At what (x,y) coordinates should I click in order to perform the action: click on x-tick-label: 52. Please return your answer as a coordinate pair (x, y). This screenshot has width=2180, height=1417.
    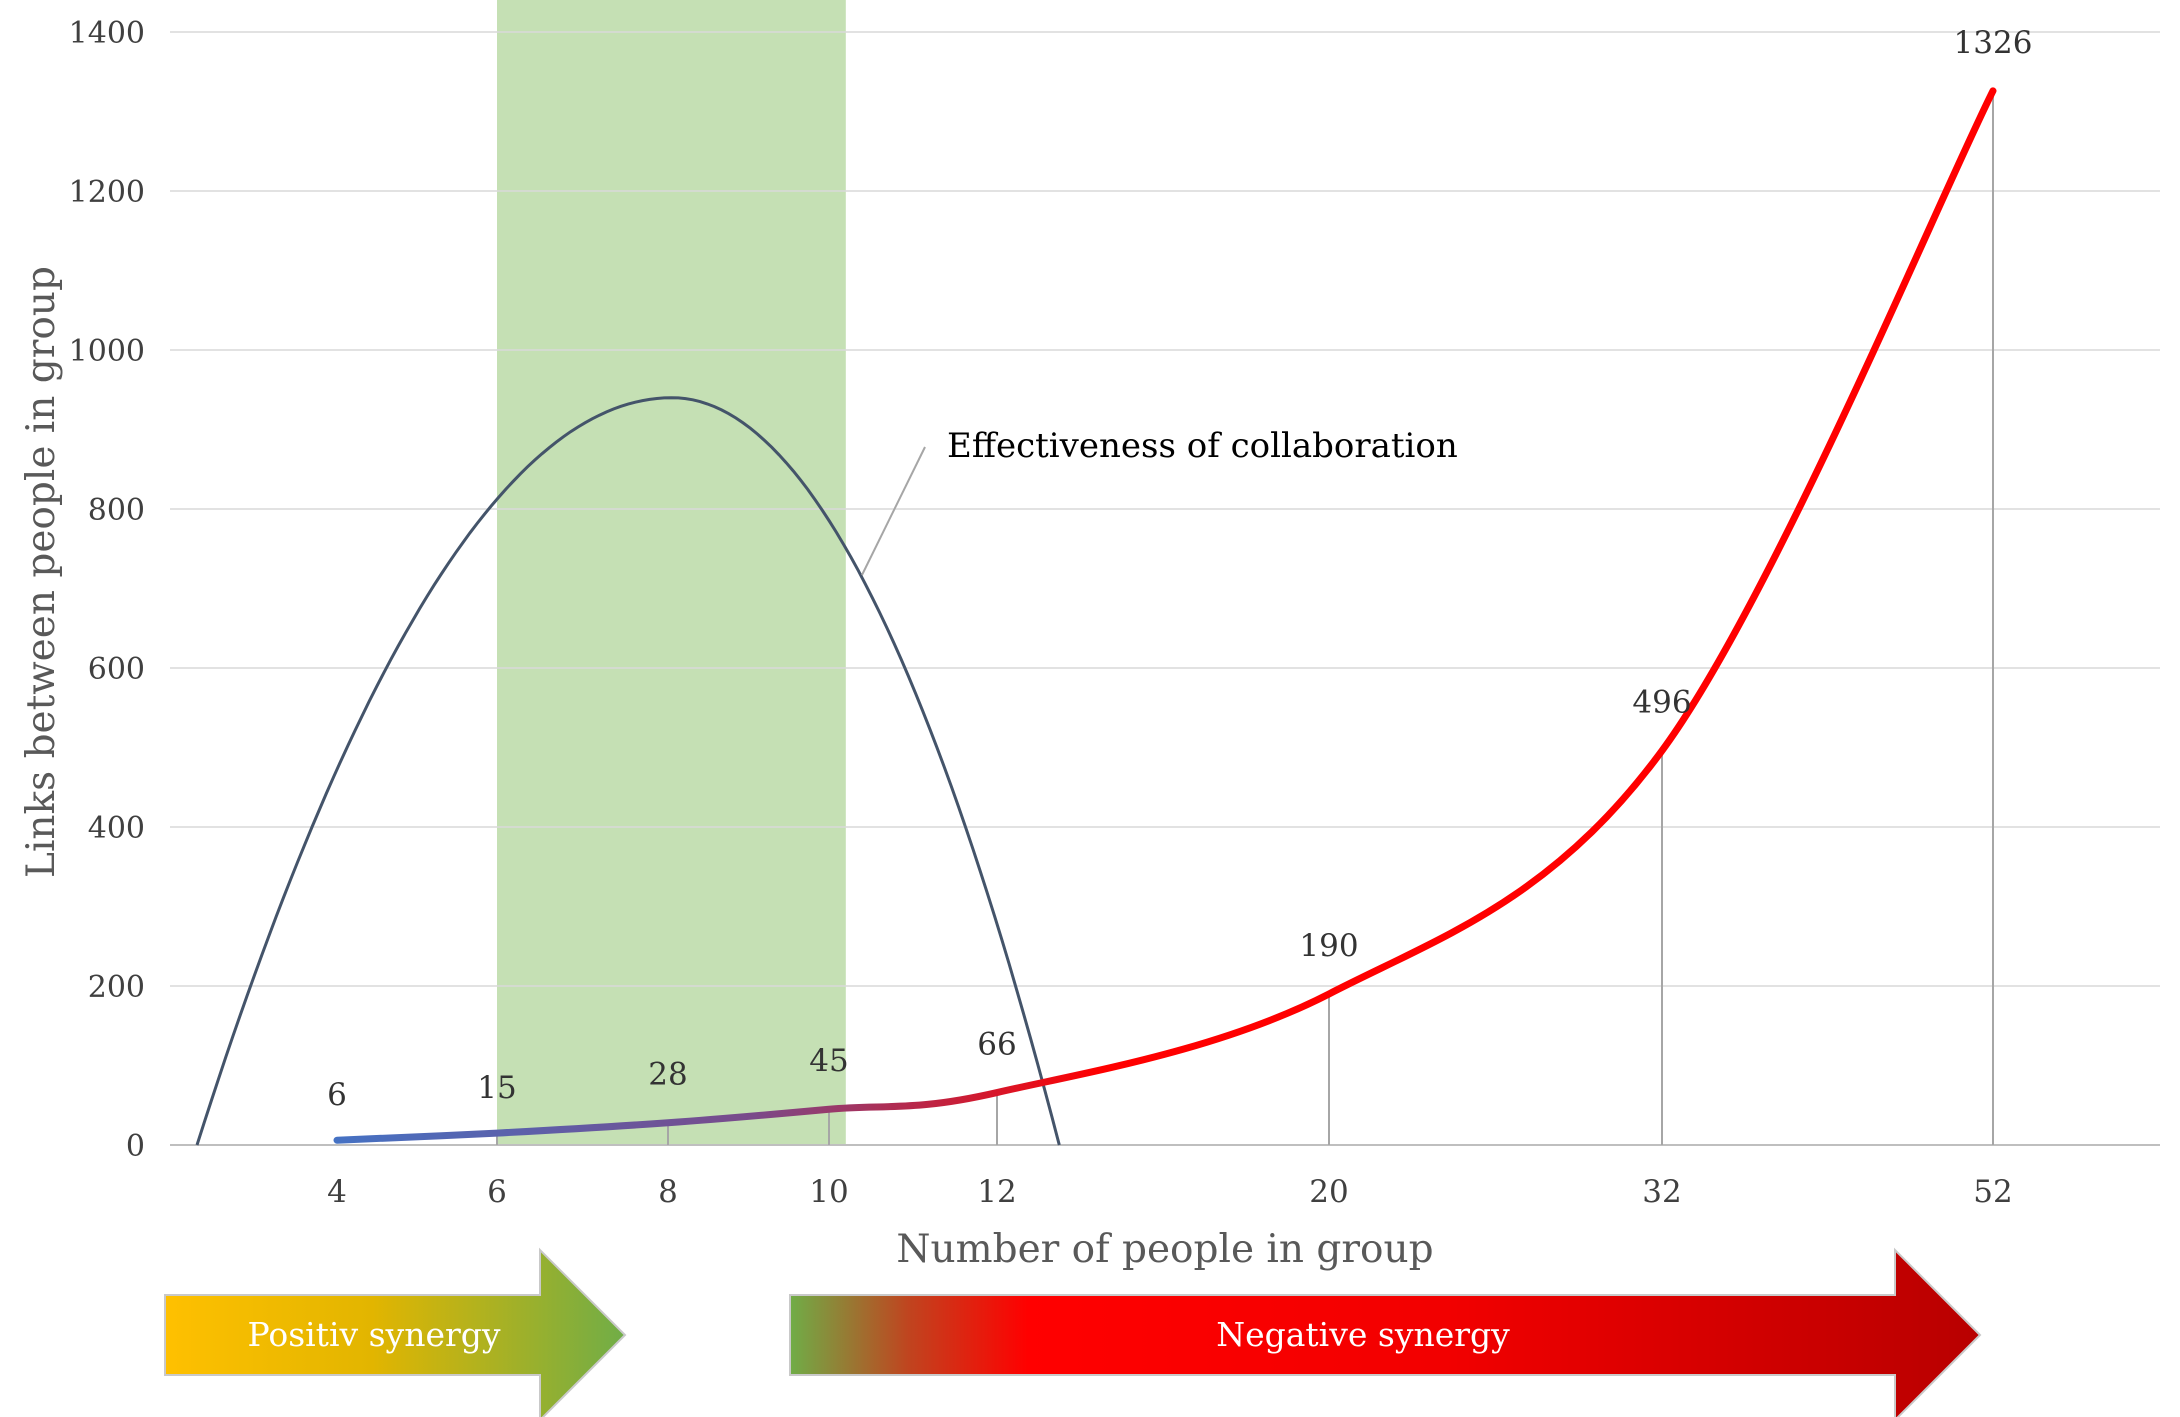
    Looking at the image, I should click on (1992, 1192).